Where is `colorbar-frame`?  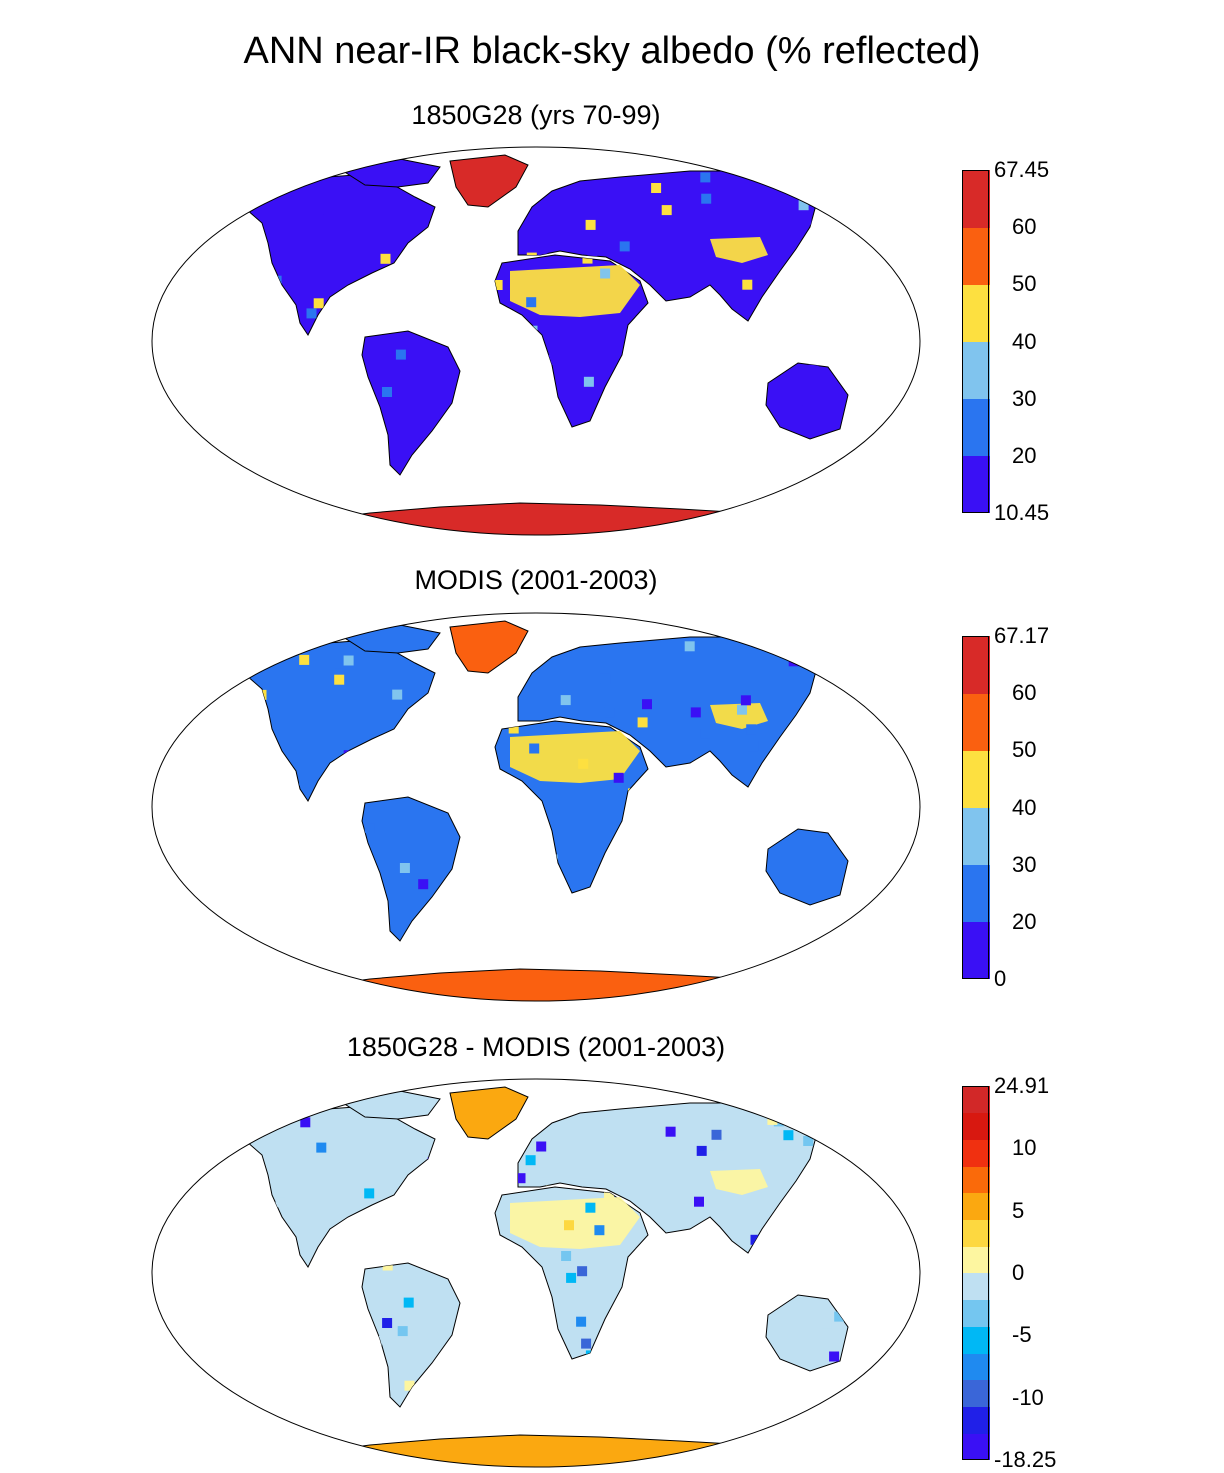 colorbar-frame is located at coordinates (975, 807).